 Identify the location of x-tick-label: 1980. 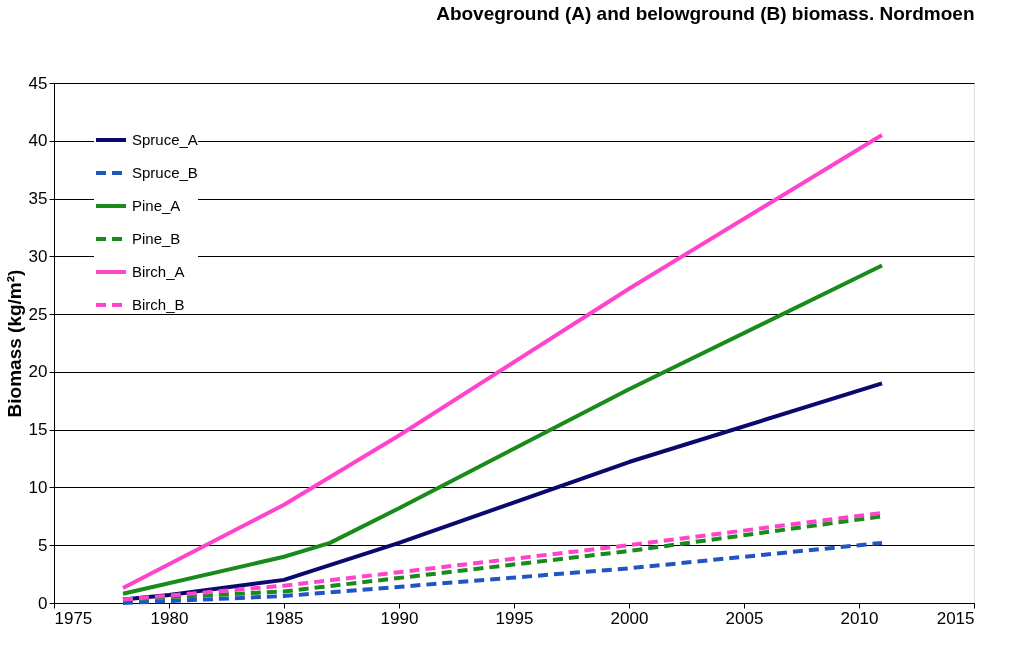
(169, 618).